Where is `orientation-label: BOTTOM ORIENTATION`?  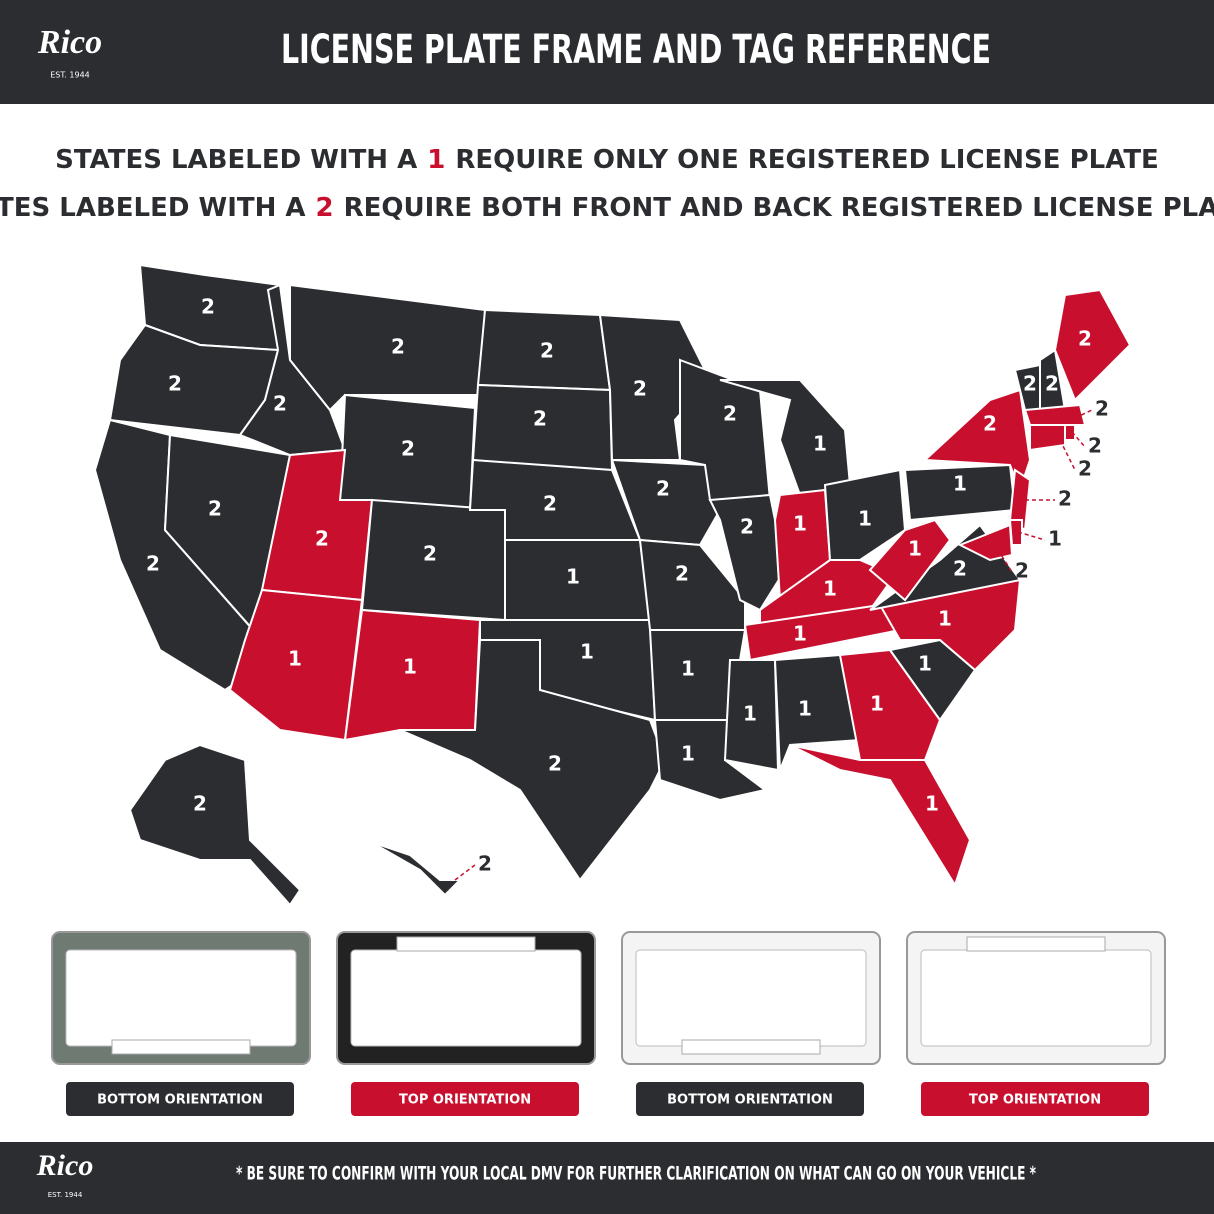
orientation-label: BOTTOM ORIENTATION is located at coordinates (180, 1100).